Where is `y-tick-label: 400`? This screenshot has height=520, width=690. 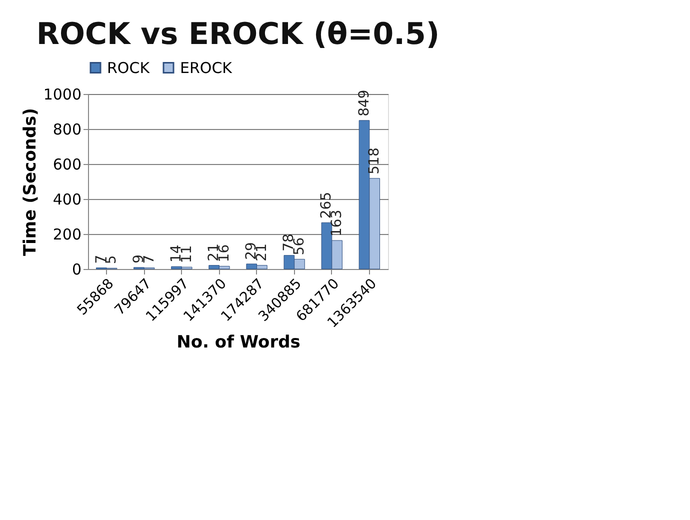
y-tick-label: 400 is located at coordinates (67, 199).